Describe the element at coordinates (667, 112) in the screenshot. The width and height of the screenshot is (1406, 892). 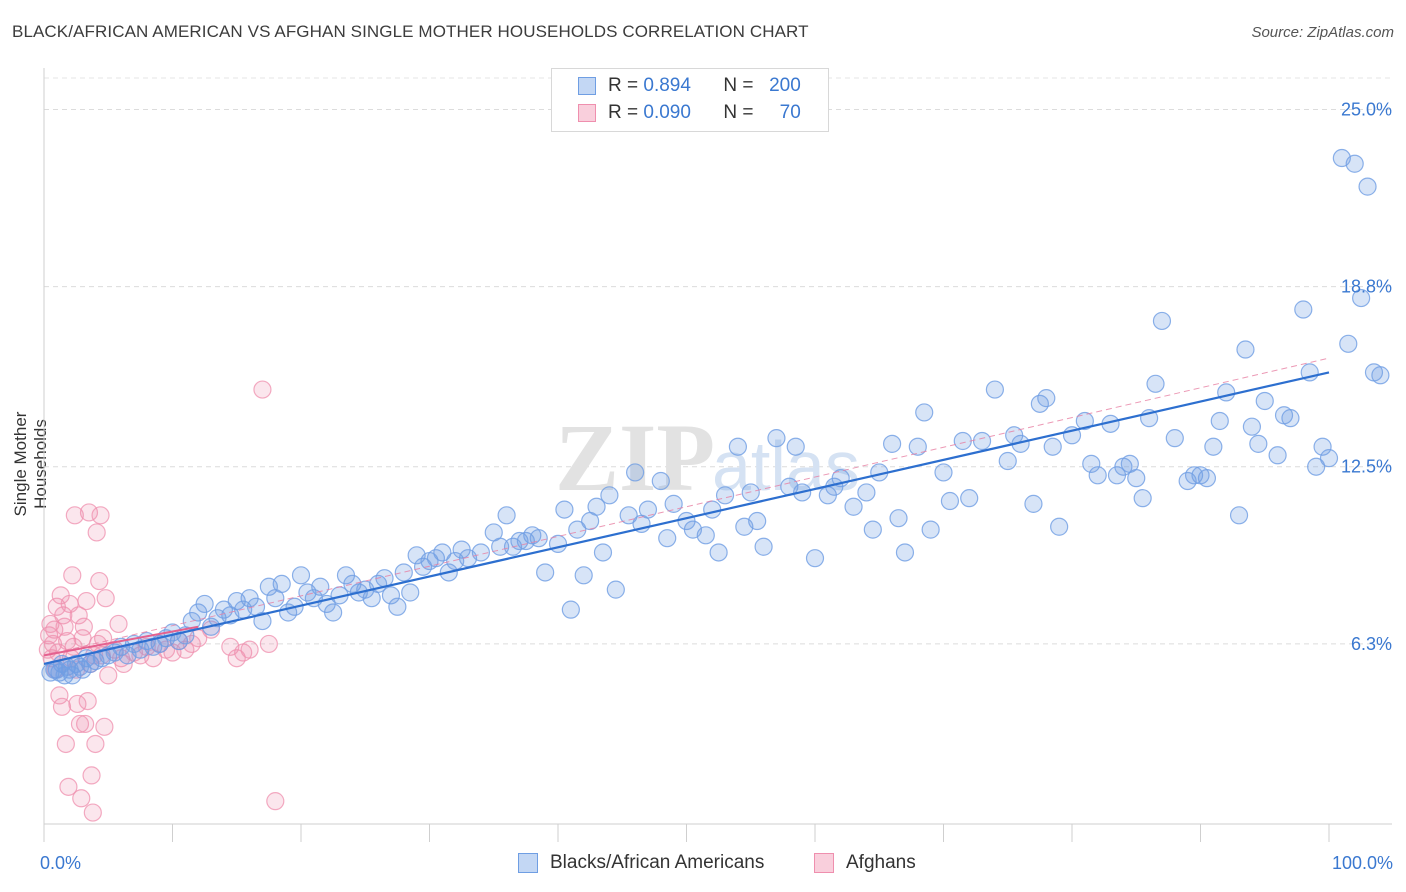
I see `r-value: 0.090` at that location.